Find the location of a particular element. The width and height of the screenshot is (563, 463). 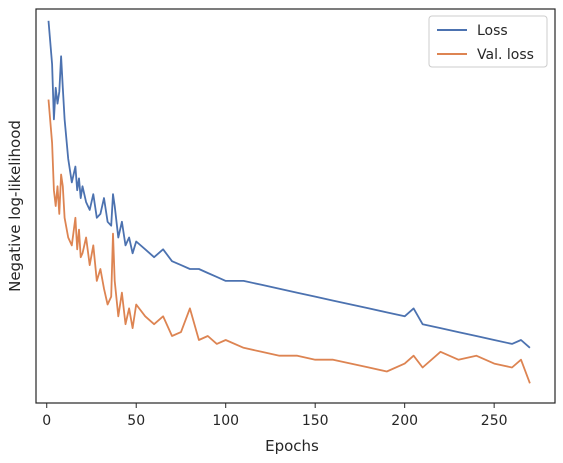

legend: Loss Val. loss is located at coordinates (488, 41).